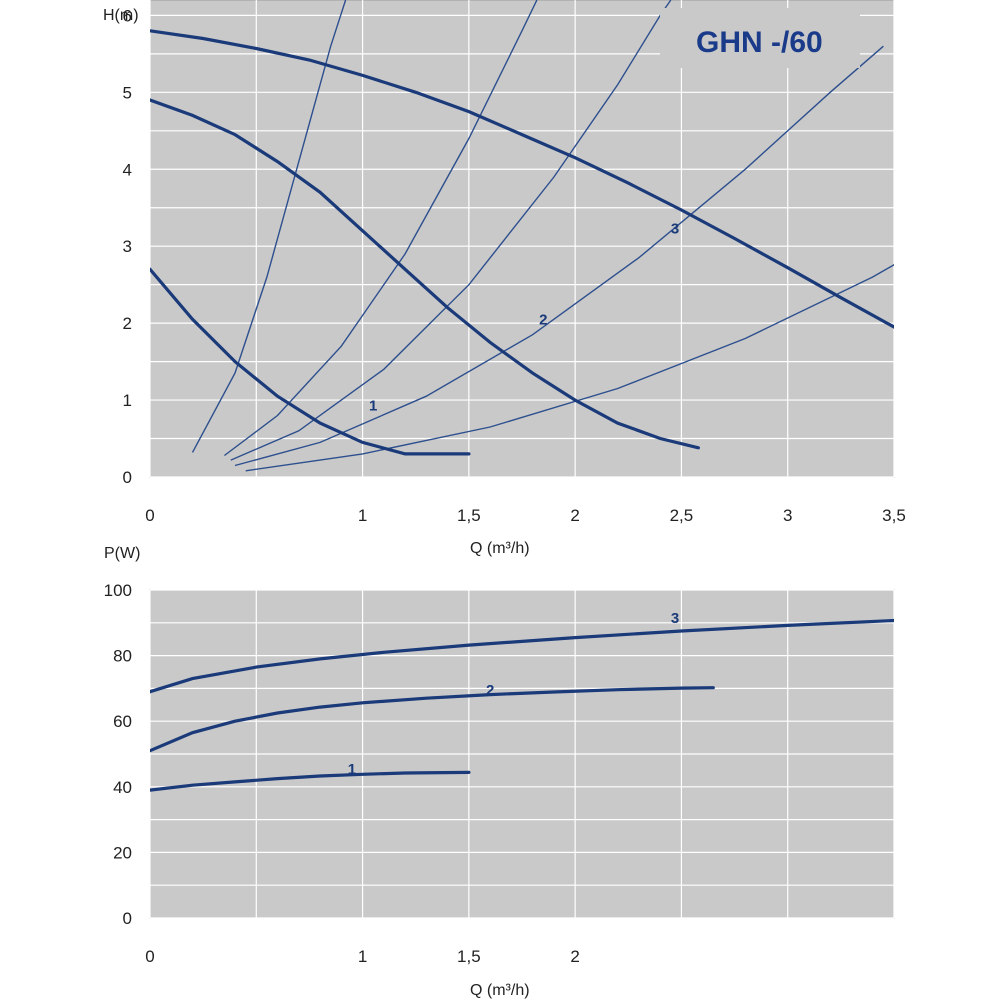  I want to click on power-y-tick-labels: 0 20 40 60 80 100, so click(118, 754).